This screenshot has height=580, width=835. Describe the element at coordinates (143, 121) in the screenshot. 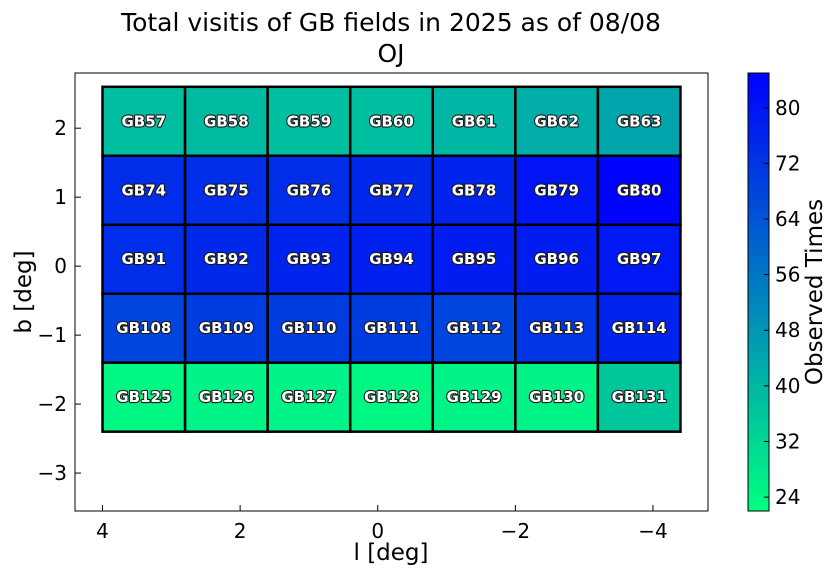

I see `field-label-gb57: GB57` at that location.